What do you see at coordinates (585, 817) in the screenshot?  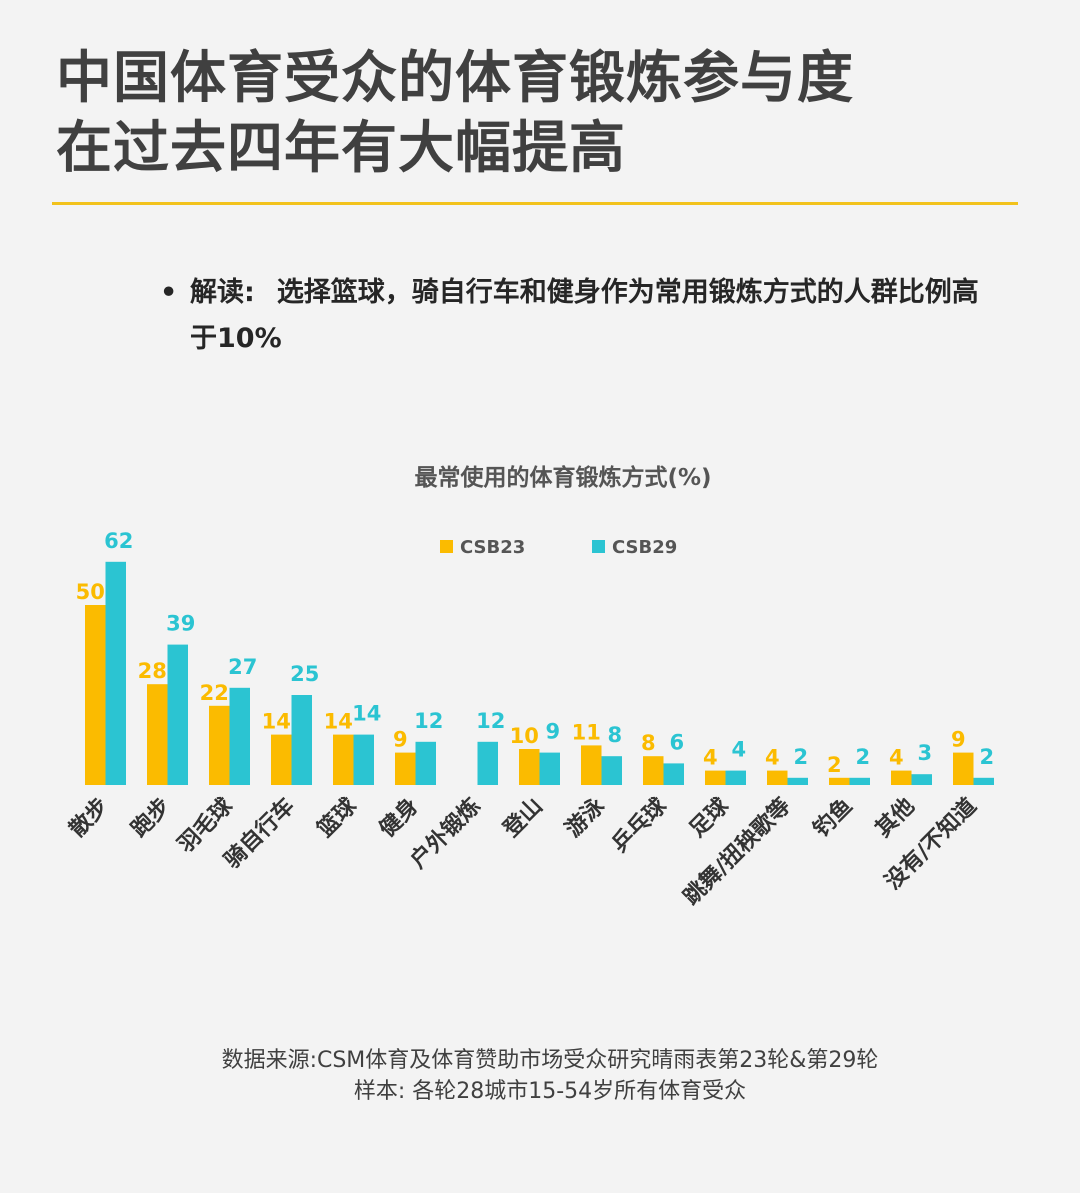 I see `category-label-8: 游泳` at bounding box center [585, 817].